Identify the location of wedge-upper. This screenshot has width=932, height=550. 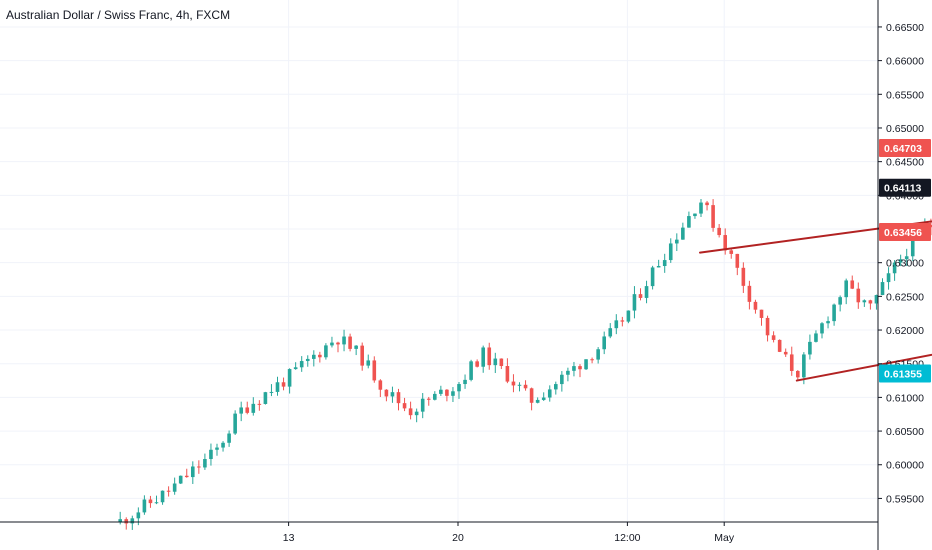
(815, 206).